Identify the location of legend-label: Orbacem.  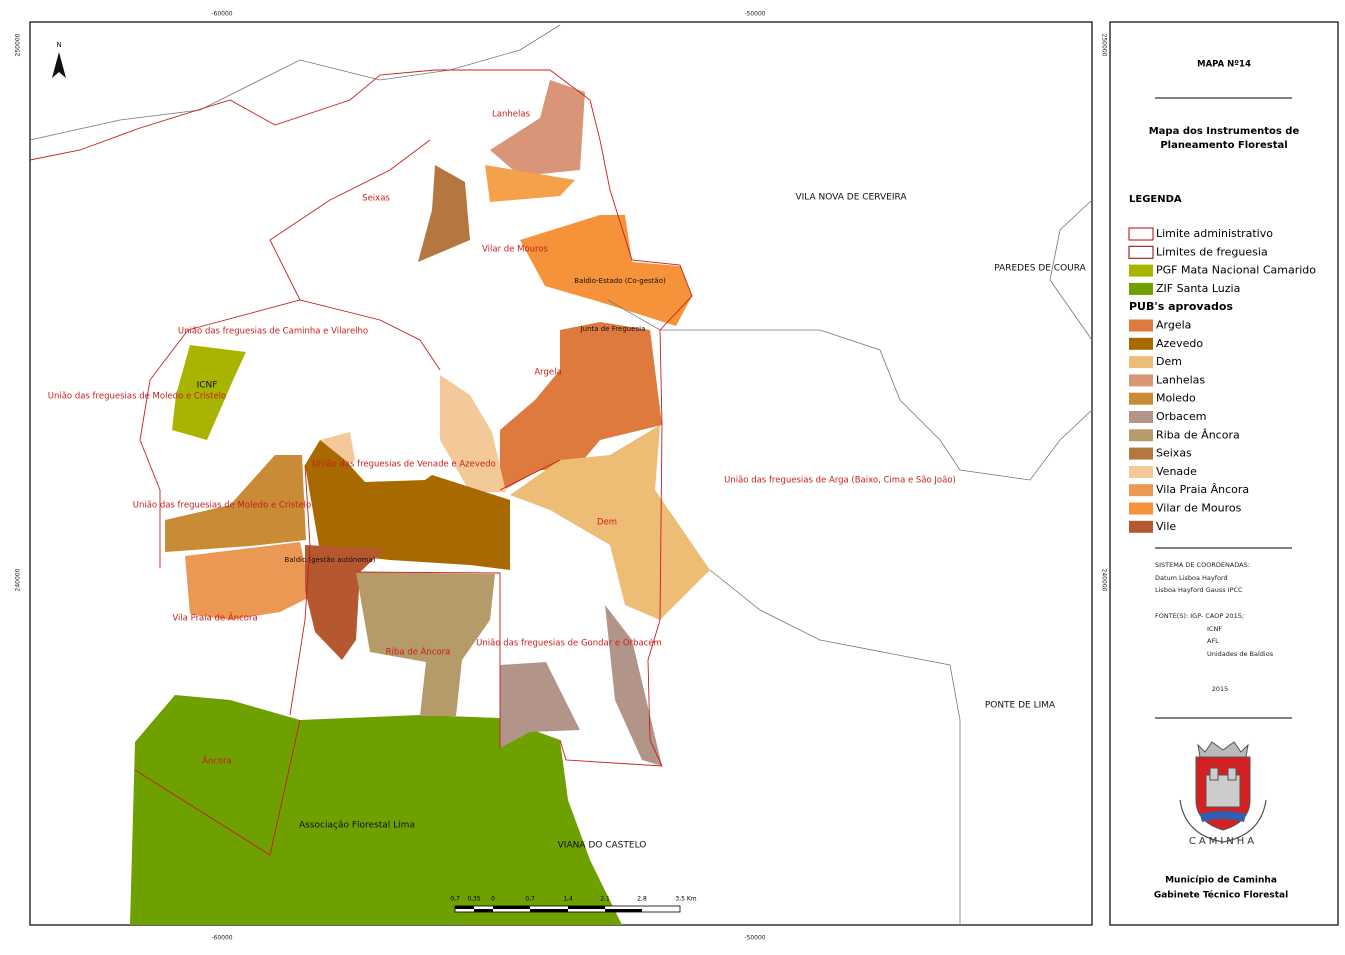
(1181, 416).